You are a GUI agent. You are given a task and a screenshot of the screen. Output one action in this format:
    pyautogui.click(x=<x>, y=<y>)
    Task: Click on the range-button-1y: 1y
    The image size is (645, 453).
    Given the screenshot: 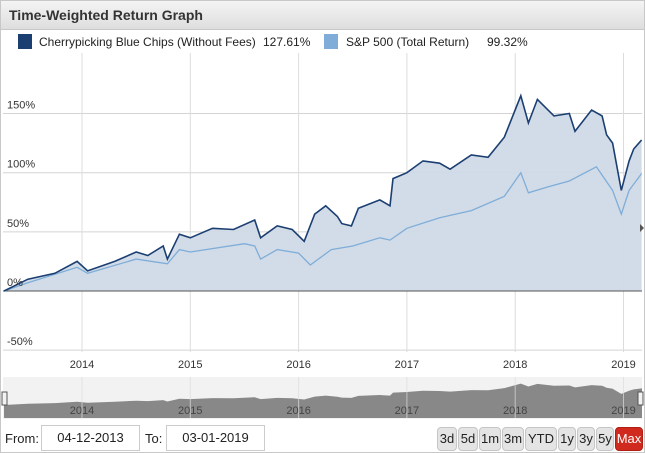 What is the action you would take?
    pyautogui.click(x=567, y=439)
    